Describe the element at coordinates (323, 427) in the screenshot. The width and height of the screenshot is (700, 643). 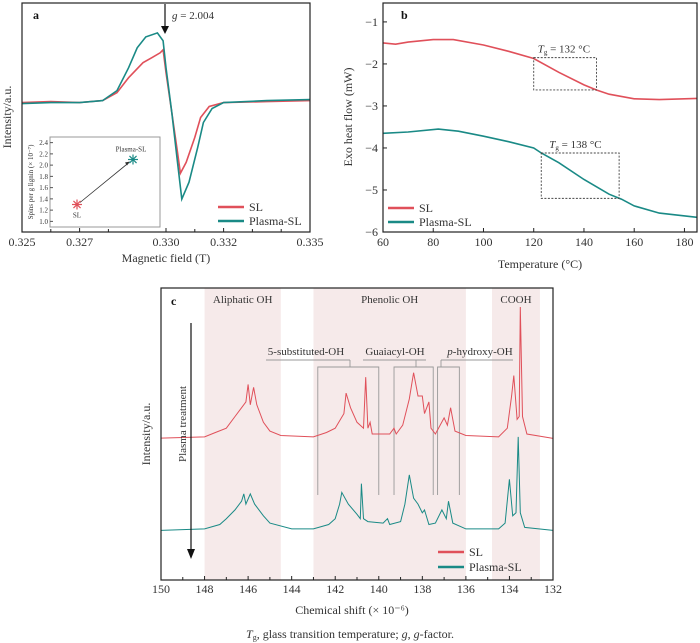
I see `sub-region-bracket` at that location.